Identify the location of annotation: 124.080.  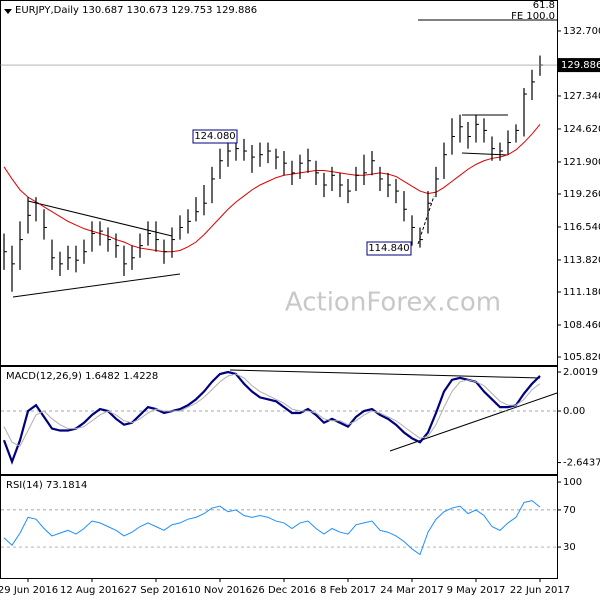
(214, 136).